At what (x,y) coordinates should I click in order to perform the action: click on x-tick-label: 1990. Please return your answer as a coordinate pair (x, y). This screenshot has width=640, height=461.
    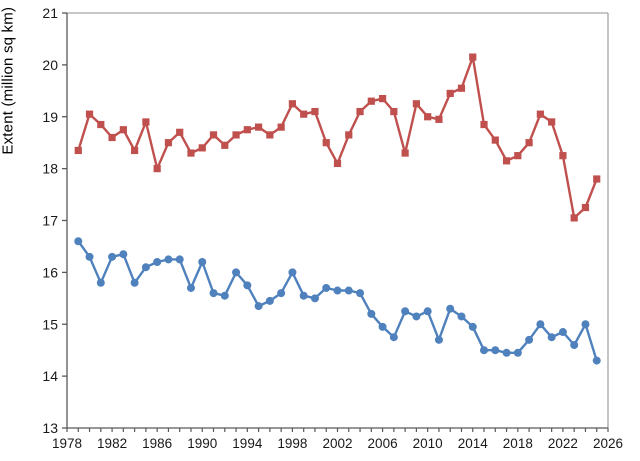
    Looking at the image, I should click on (202, 443).